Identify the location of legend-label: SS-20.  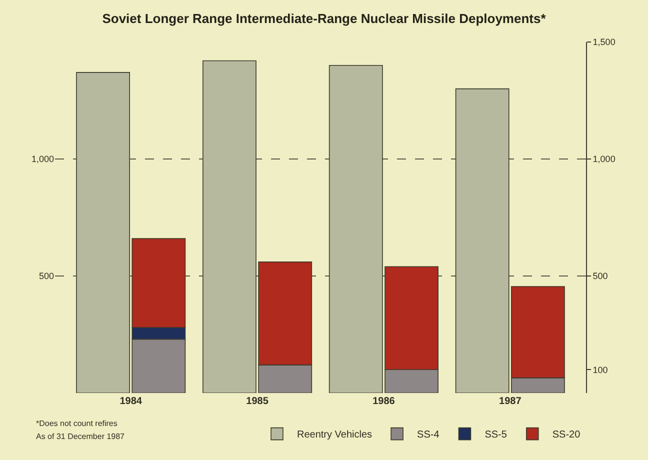
(566, 435).